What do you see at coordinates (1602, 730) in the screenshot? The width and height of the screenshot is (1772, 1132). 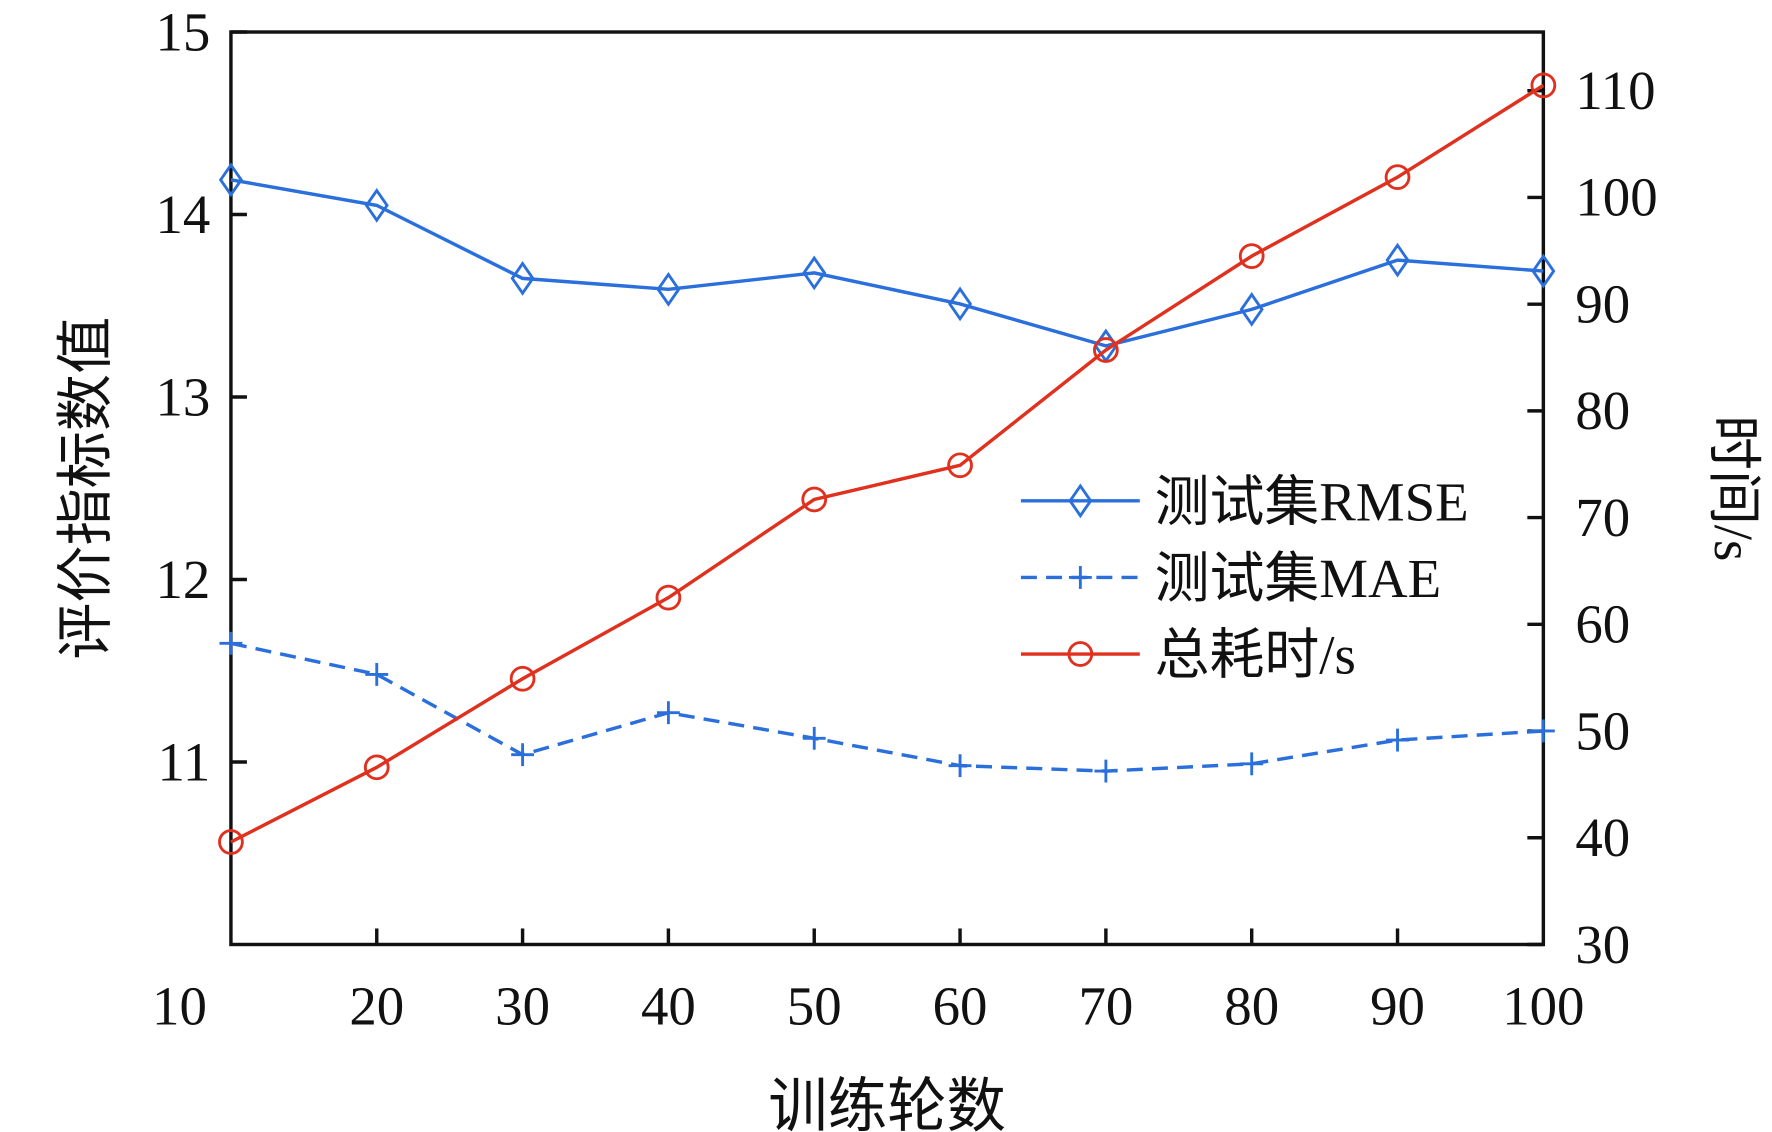 I see `y2-tick-label: 50` at bounding box center [1602, 730].